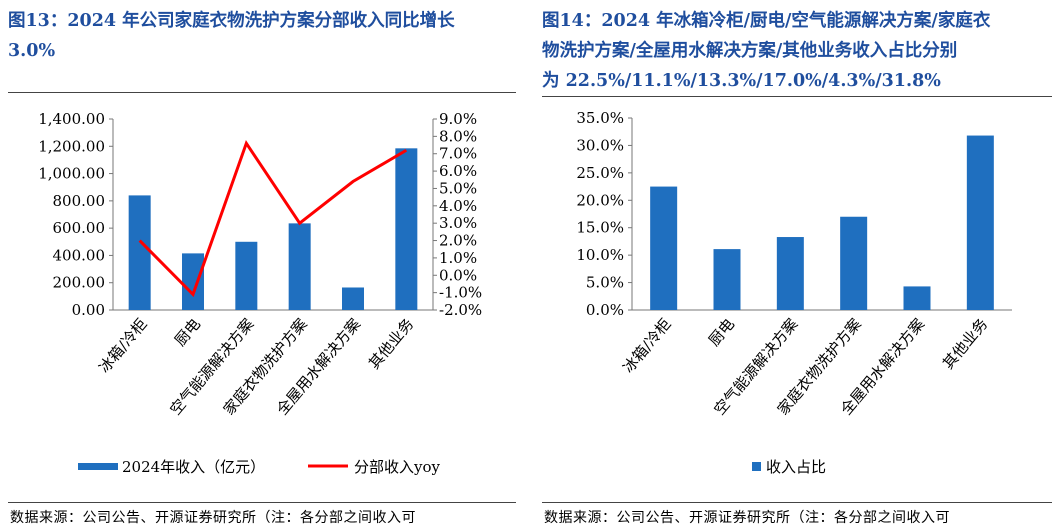 This screenshot has width=1057, height=530. I want to click on right-title-line1: 图14：2024 年冰箱冷柜/厨电/空气能源解决方案/家庭衣, so click(766, 21).